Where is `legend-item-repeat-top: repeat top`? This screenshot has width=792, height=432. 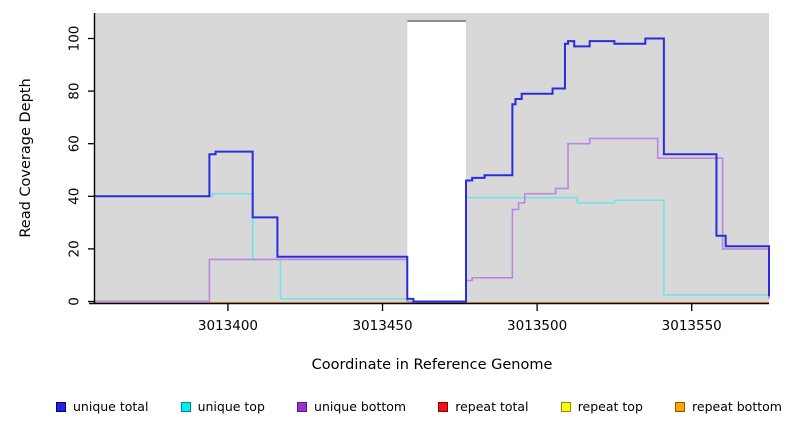 legend-item-repeat-top: repeat top is located at coordinates (601, 406).